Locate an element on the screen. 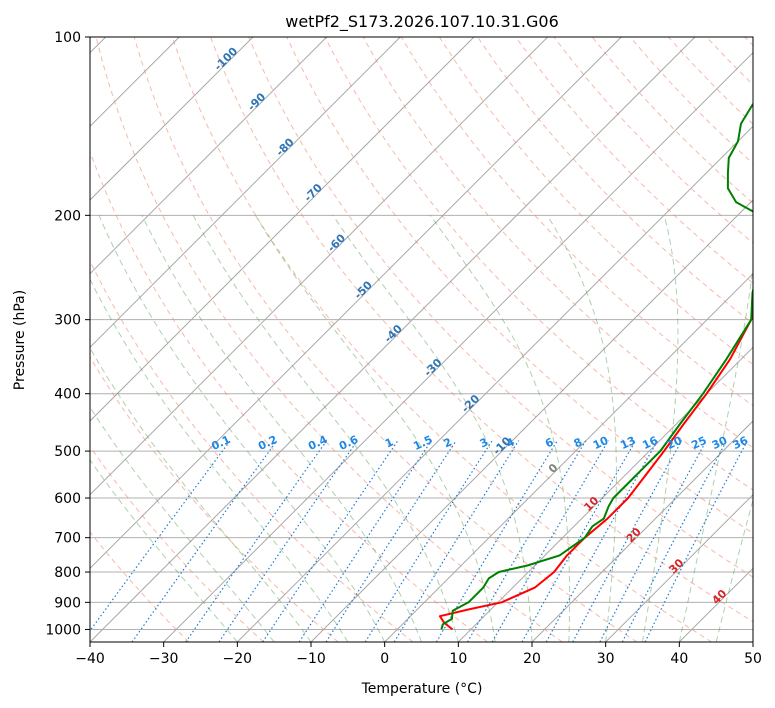  x-tick-label: −10 is located at coordinates (311, 659).